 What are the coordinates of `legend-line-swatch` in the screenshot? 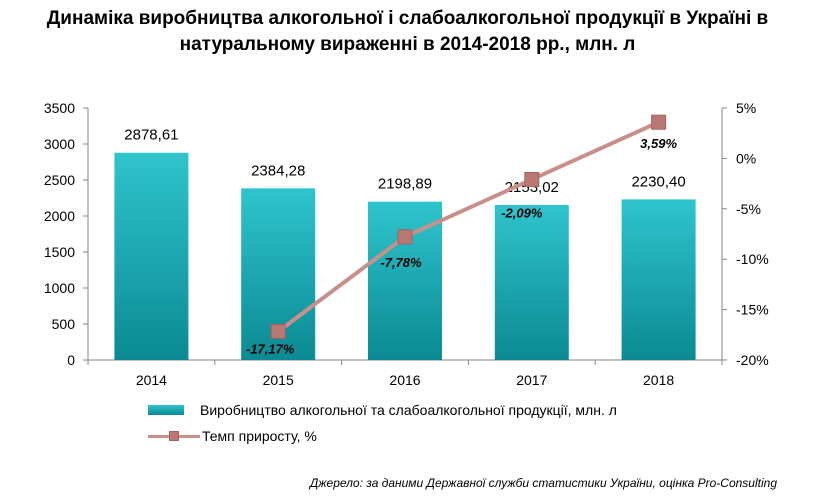 It's located at (174, 436).